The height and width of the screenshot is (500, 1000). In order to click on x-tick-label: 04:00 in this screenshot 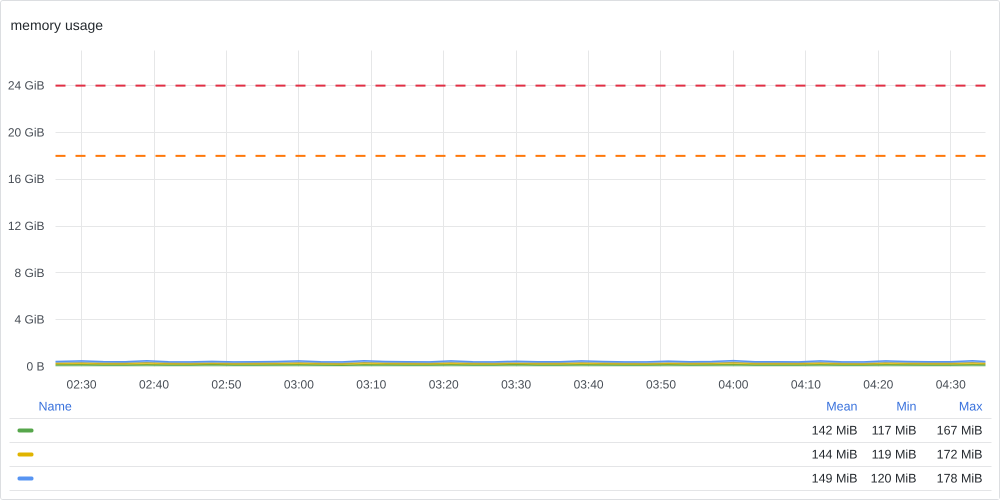, I will do `click(733, 385)`.